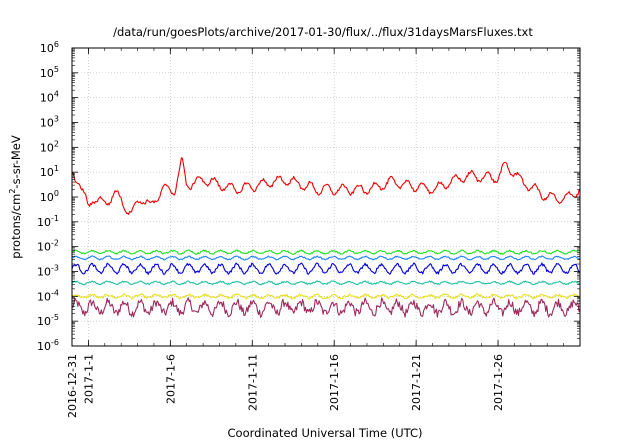 This screenshot has height=448, width=640. Describe the element at coordinates (88, 379) in the screenshot. I see `x-tick-label: 2017-1-1` at that location.